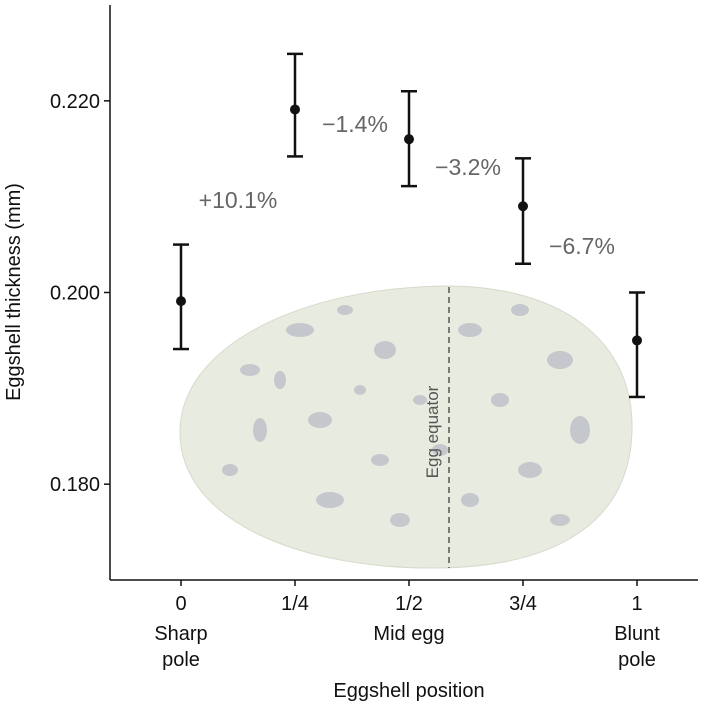  I want to click on x-tick-label: 0, so click(180, 604).